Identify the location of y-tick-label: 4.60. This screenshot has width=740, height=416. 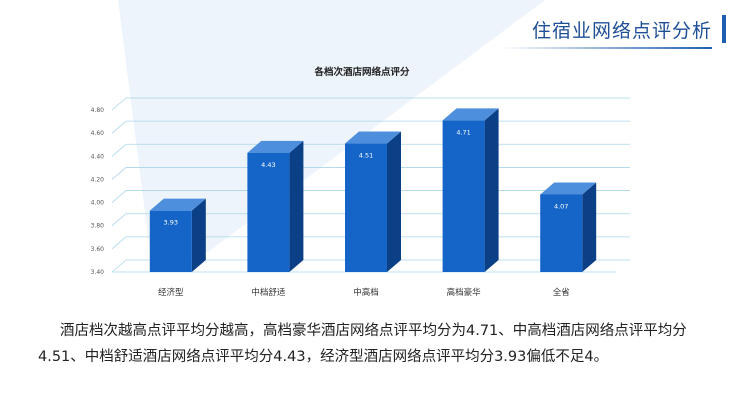
(98, 133).